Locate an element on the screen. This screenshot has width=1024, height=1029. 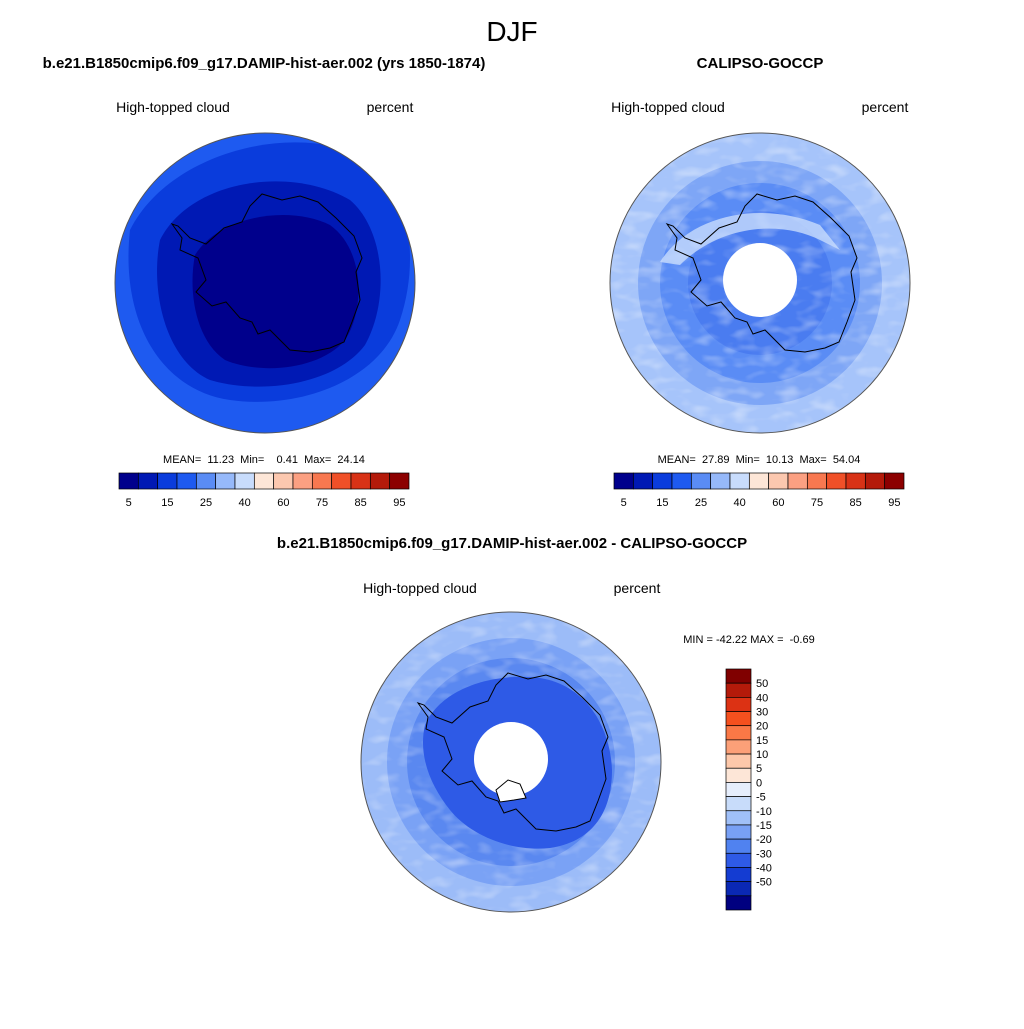
panel-model-right-label: percent is located at coordinates (390, 107).